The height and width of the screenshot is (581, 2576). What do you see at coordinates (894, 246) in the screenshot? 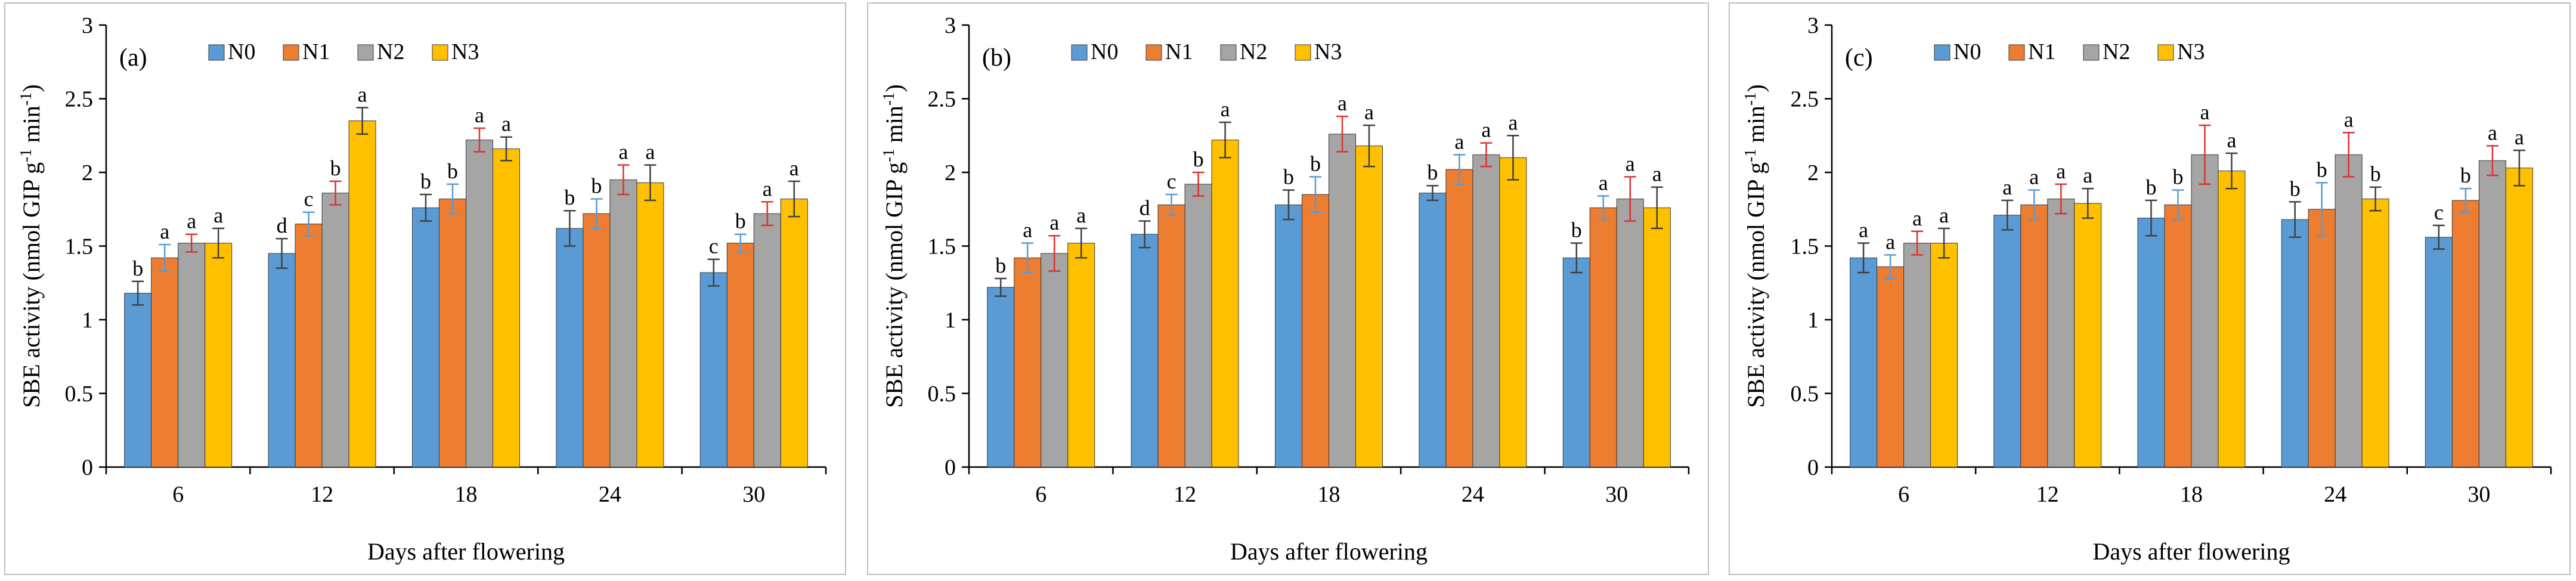
I see `y-axis-title: SBE activity (nmol GIP g-1 min-1)` at bounding box center [894, 246].